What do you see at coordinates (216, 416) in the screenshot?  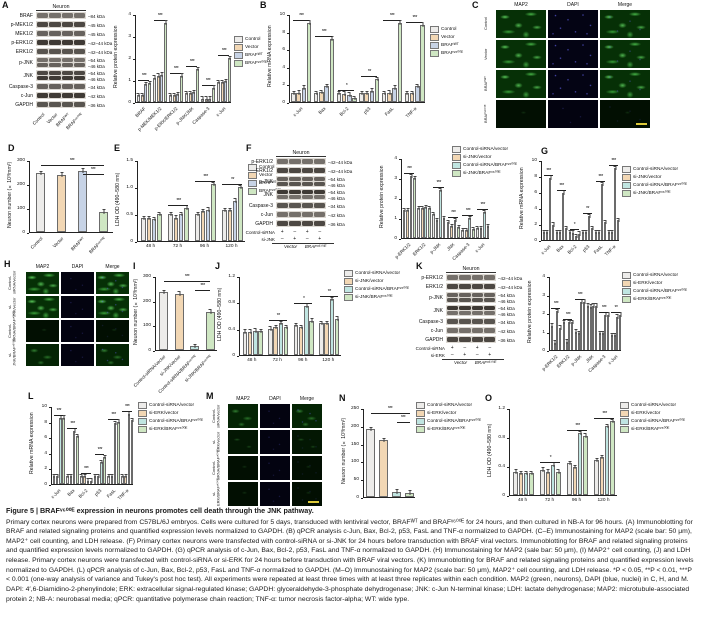 I see `row-label: Control-siRNA/vector` at bounding box center [216, 416].